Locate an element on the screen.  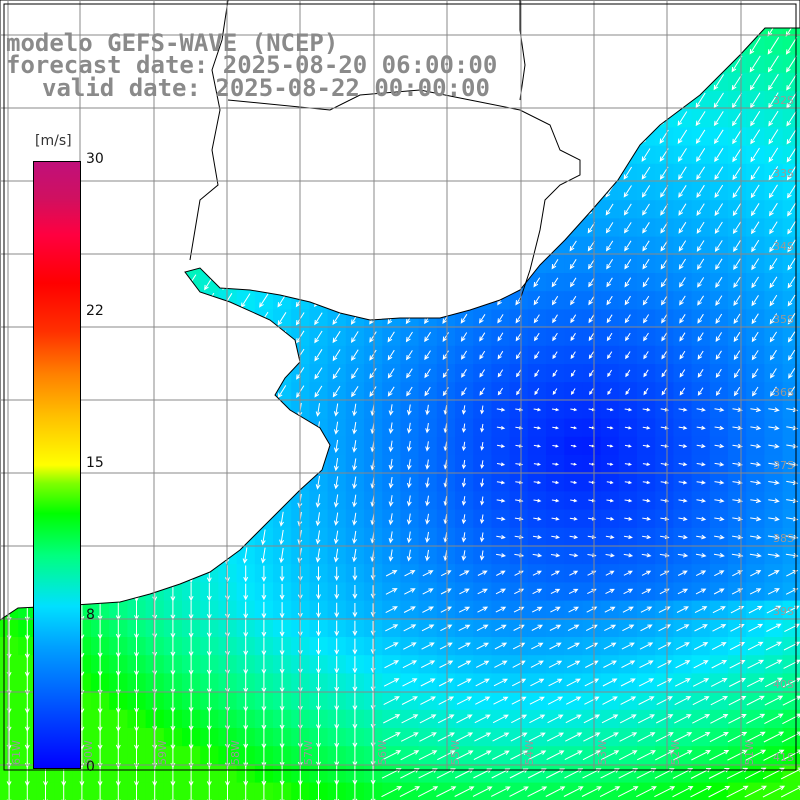
longitude-label: 52W is located at coordinates (675, 752).